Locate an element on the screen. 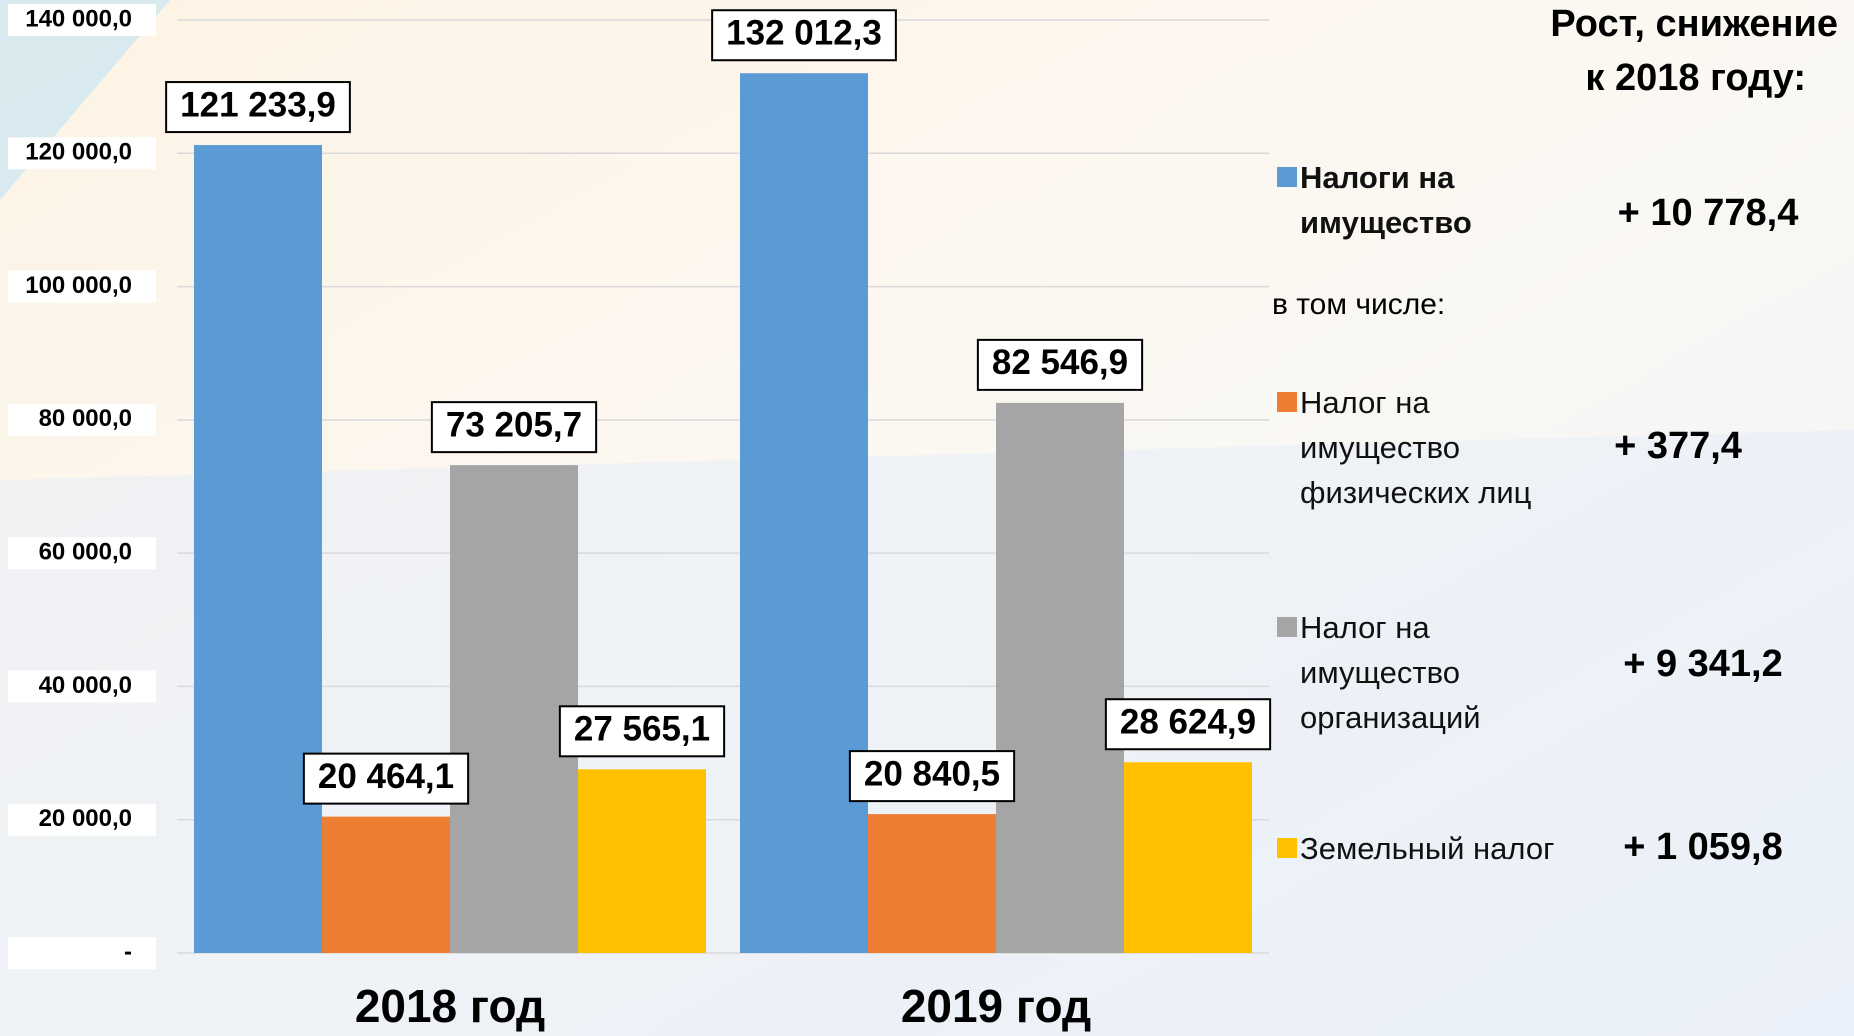  value-label: 27 565,1 is located at coordinates (642, 729).